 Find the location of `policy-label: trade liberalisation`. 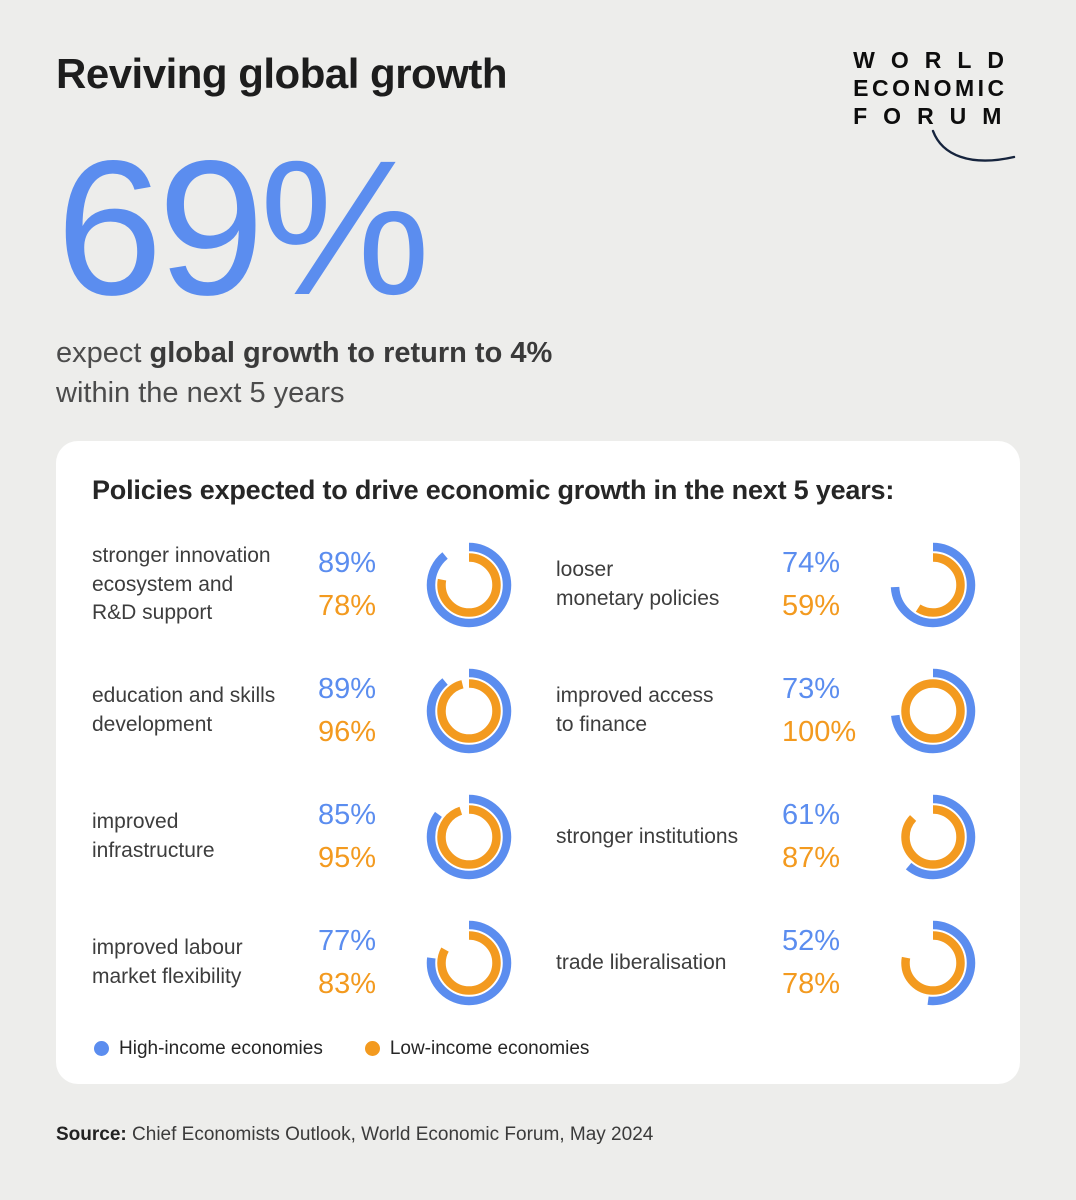

policy-label: trade liberalisation is located at coordinates (641, 962).